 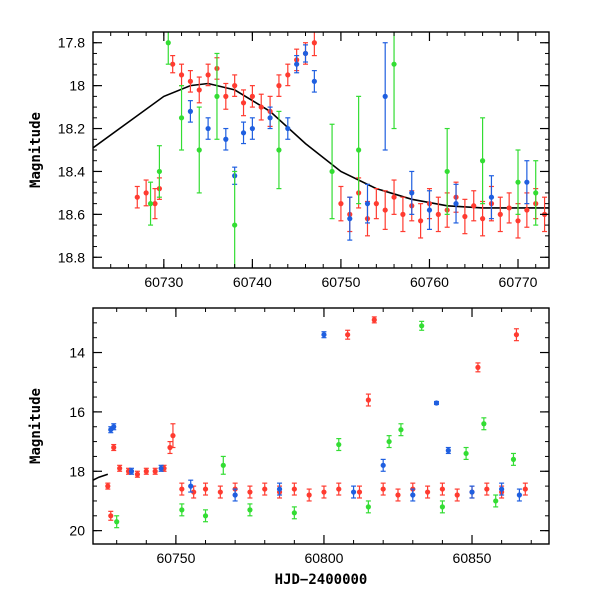 What do you see at coordinates (101, 477) in the screenshot?
I see `bottom-model-curve` at bounding box center [101, 477].